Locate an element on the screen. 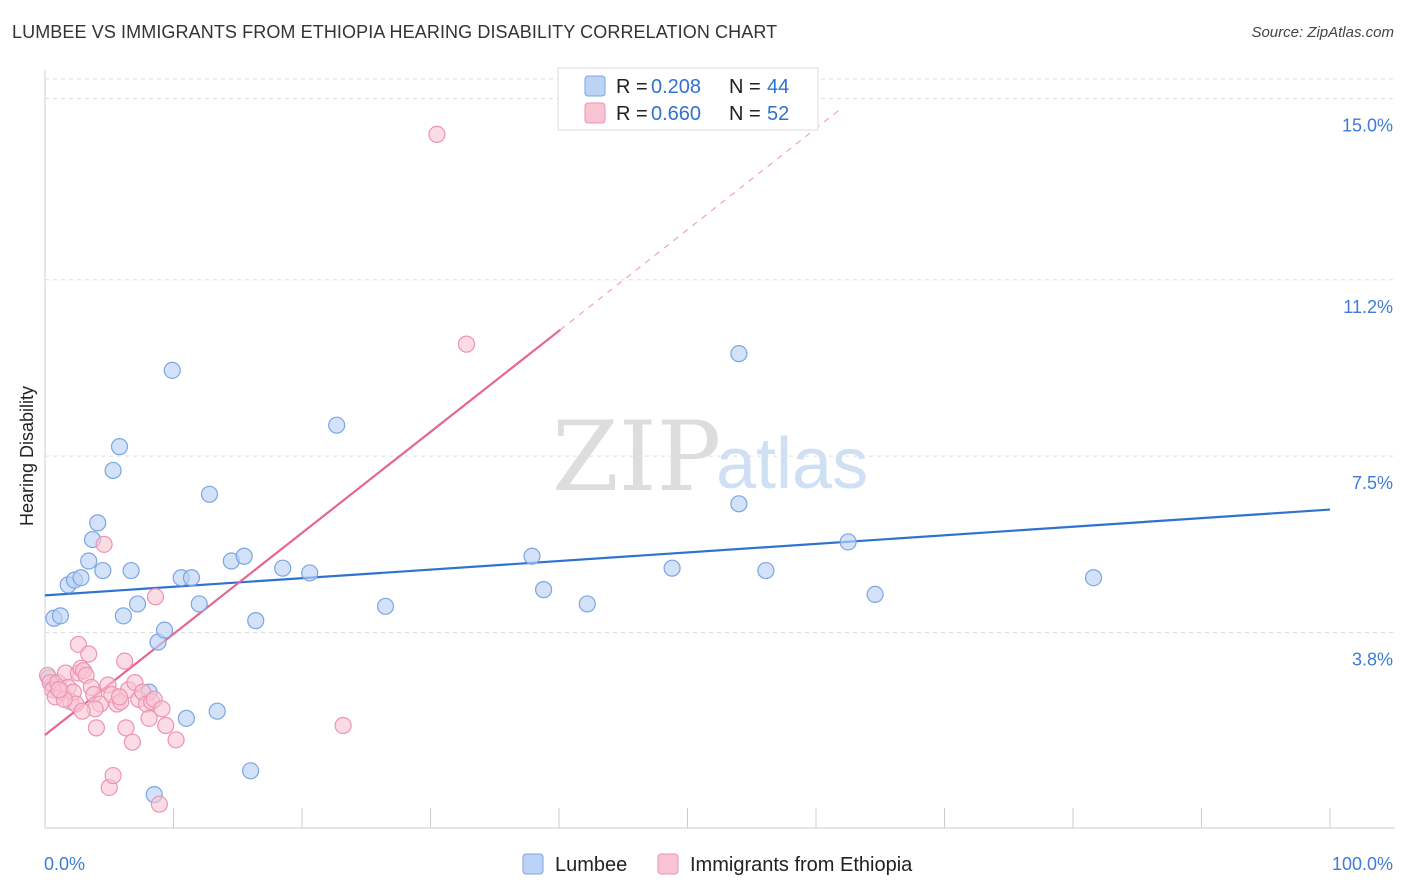  x-tick-label-100: 100.0% is located at coordinates (1362, 864).